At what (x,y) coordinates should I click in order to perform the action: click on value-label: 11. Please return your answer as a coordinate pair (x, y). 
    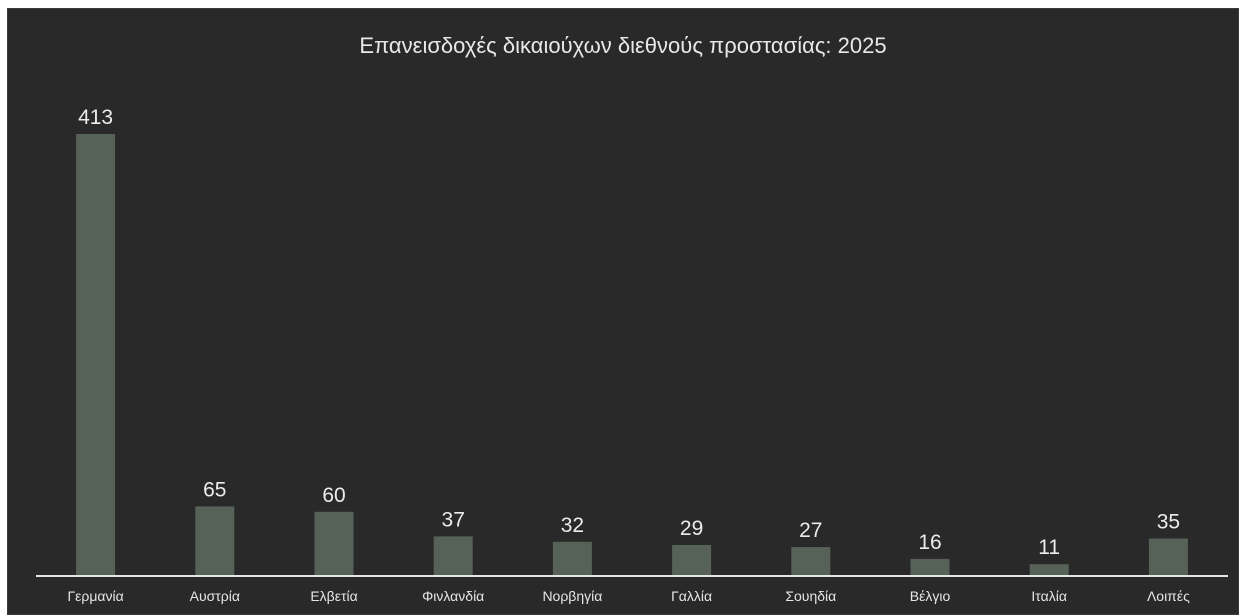
    Looking at the image, I should click on (1049, 547).